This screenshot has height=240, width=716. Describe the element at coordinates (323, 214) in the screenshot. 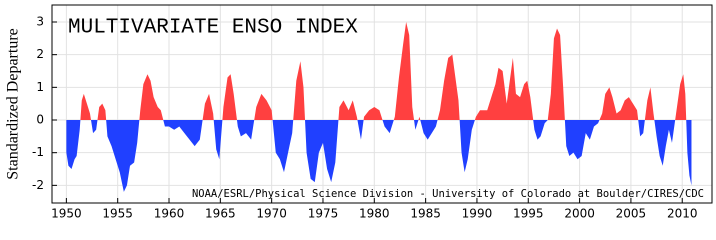

I see `x-tick-label: 1975` at that location.